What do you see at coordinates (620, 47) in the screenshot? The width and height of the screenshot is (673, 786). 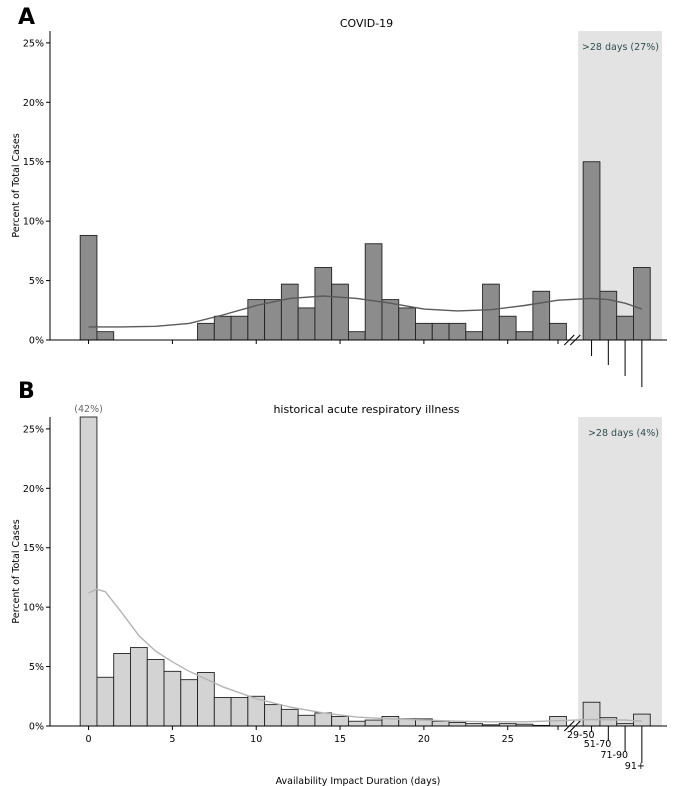 I see `shaded-region-label: >28 days (27%)` at bounding box center [620, 47].